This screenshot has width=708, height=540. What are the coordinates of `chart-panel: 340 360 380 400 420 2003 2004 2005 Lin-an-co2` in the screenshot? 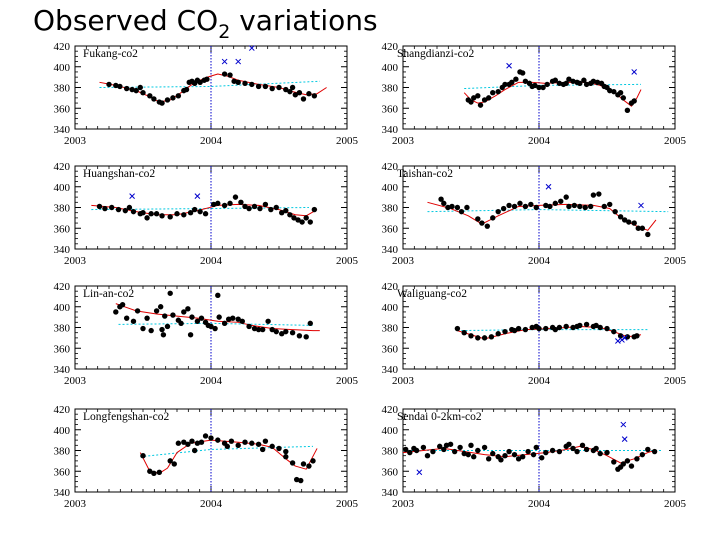 It's located at (206, 334).